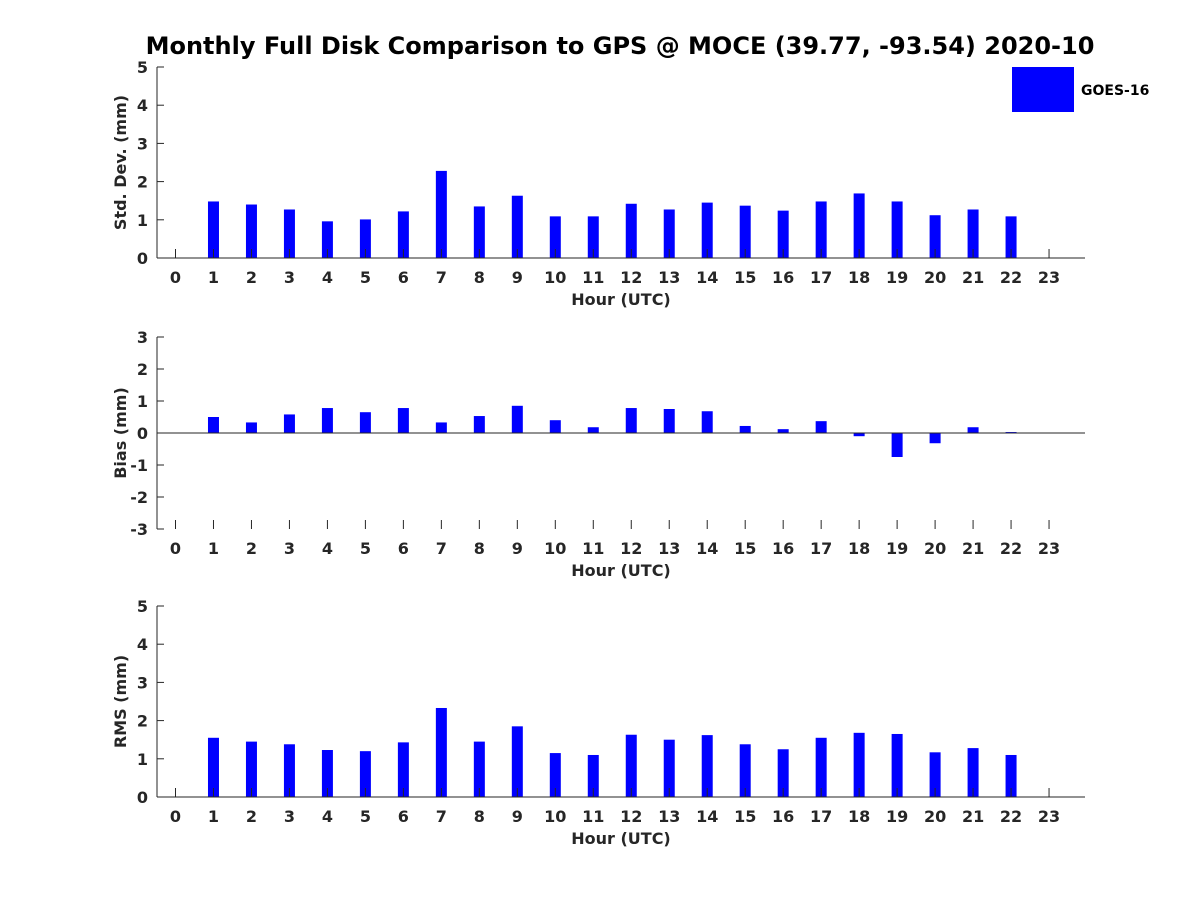 Image resolution: width=1200 pixels, height=900 pixels. What do you see at coordinates (139, 497) in the screenshot?
I see `bias-y-tick-label: -2` at bounding box center [139, 497].